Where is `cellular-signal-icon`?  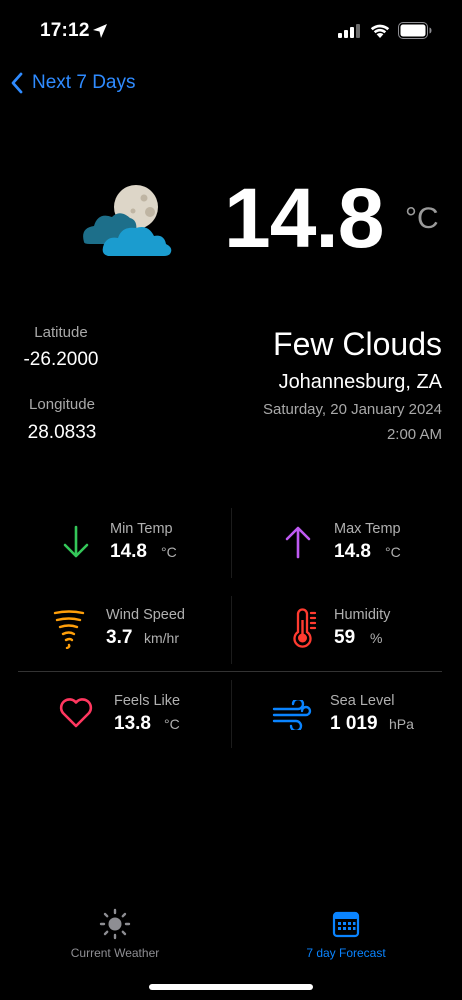 cellular-signal-icon is located at coordinates (349, 31).